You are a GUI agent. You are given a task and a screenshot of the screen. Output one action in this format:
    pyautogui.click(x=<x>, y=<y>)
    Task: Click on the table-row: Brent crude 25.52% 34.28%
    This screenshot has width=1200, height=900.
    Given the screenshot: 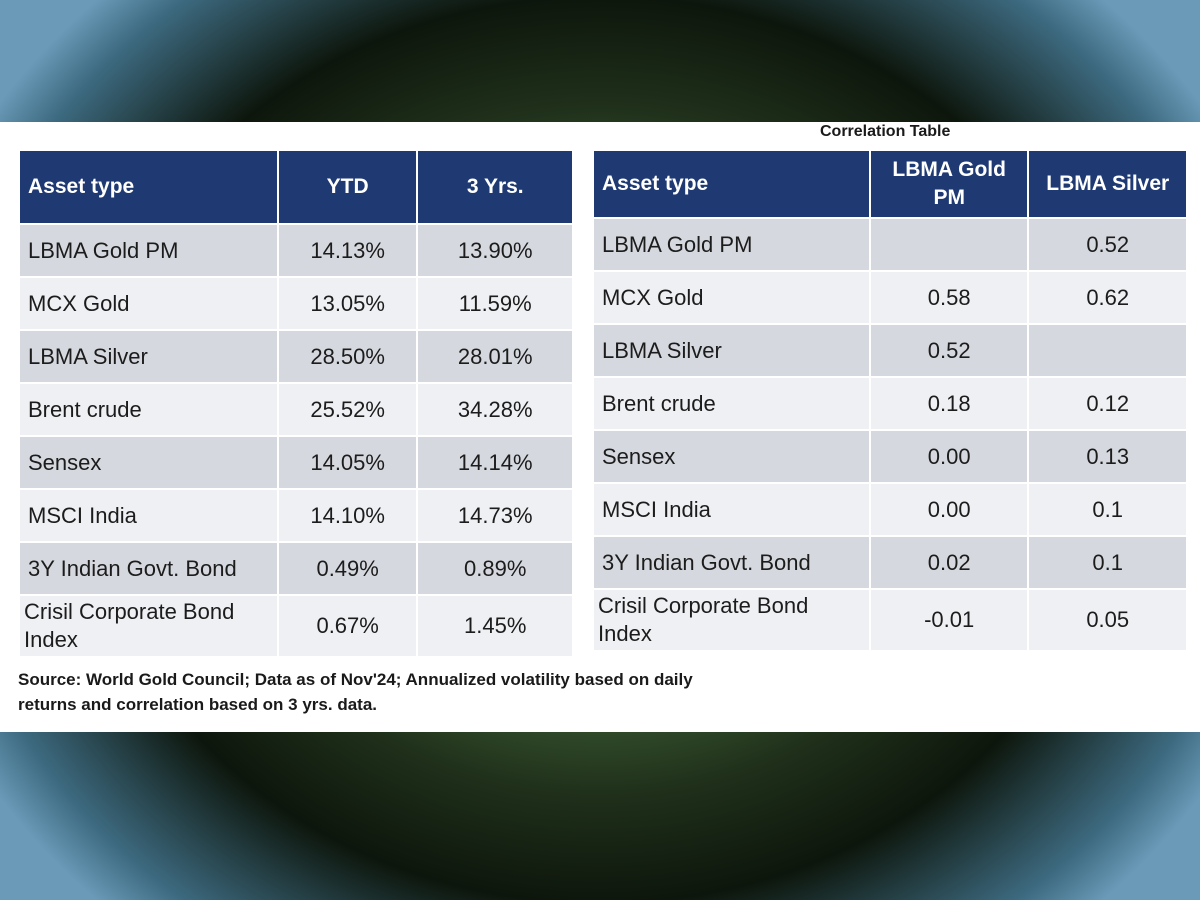 What is the action you would take?
    pyautogui.click(x=296, y=409)
    